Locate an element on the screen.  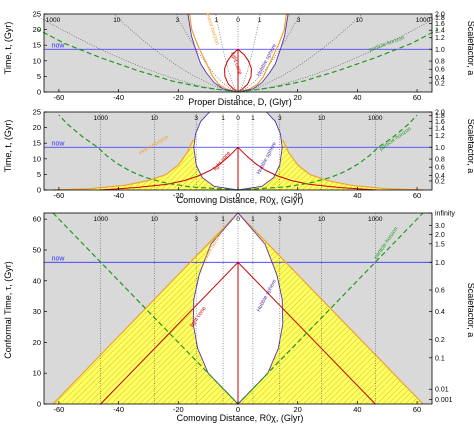
proper-light-cone-right is located at coordinates (244, 70).